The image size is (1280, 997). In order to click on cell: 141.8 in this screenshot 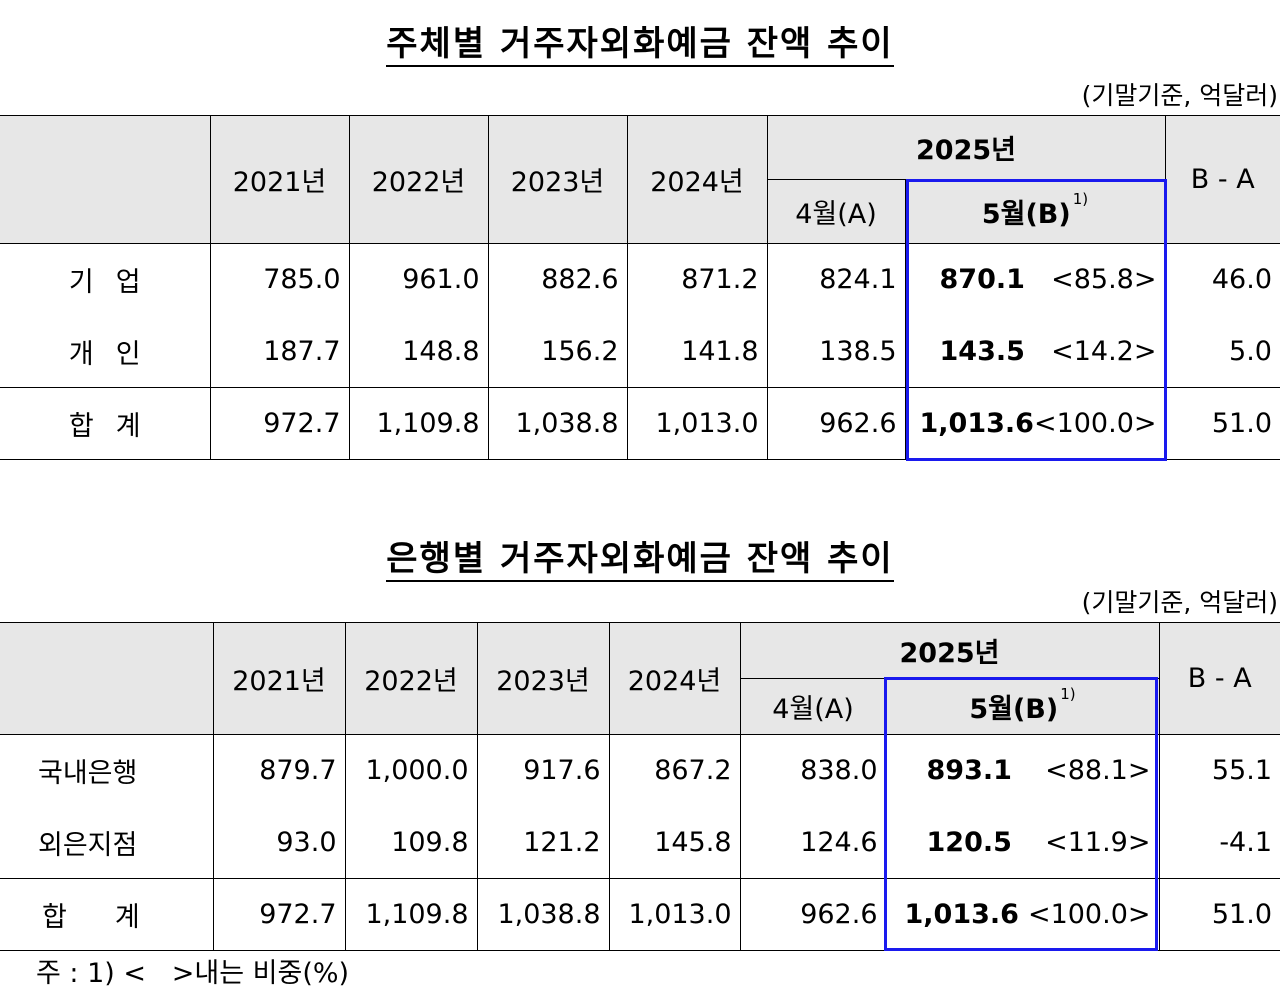, I will do `click(697, 351)`.